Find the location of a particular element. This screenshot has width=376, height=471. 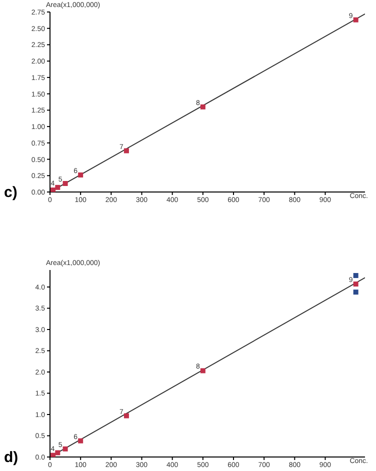

text: d) is located at coordinates (11, 457).